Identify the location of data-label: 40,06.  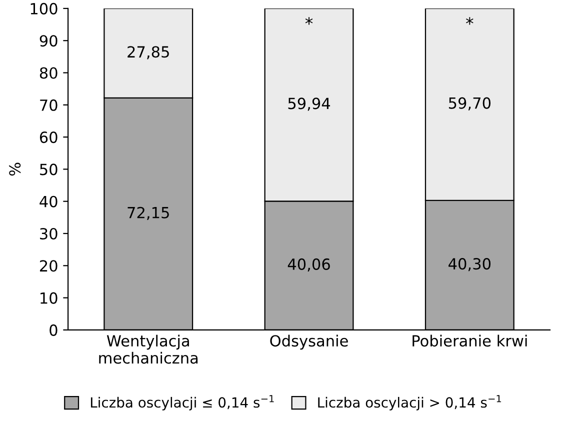
(309, 265).